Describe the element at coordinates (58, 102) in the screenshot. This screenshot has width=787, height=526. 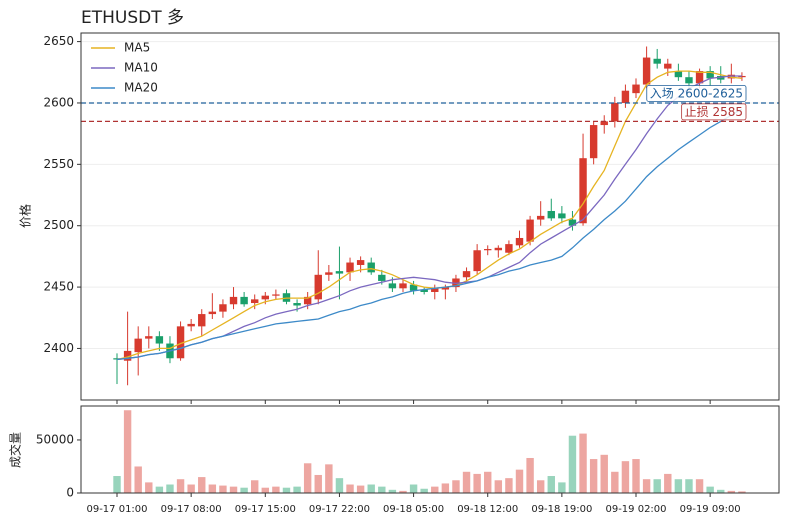
I see `y-tick-label: 2600` at that location.